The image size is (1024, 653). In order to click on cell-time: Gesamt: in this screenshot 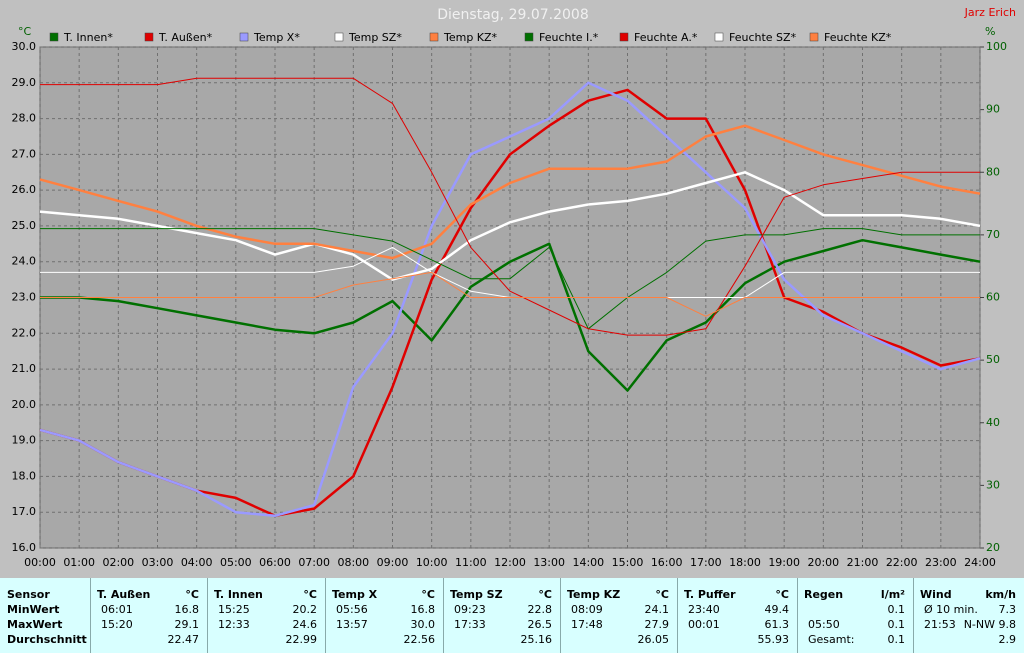, I will do `click(831, 639)`.